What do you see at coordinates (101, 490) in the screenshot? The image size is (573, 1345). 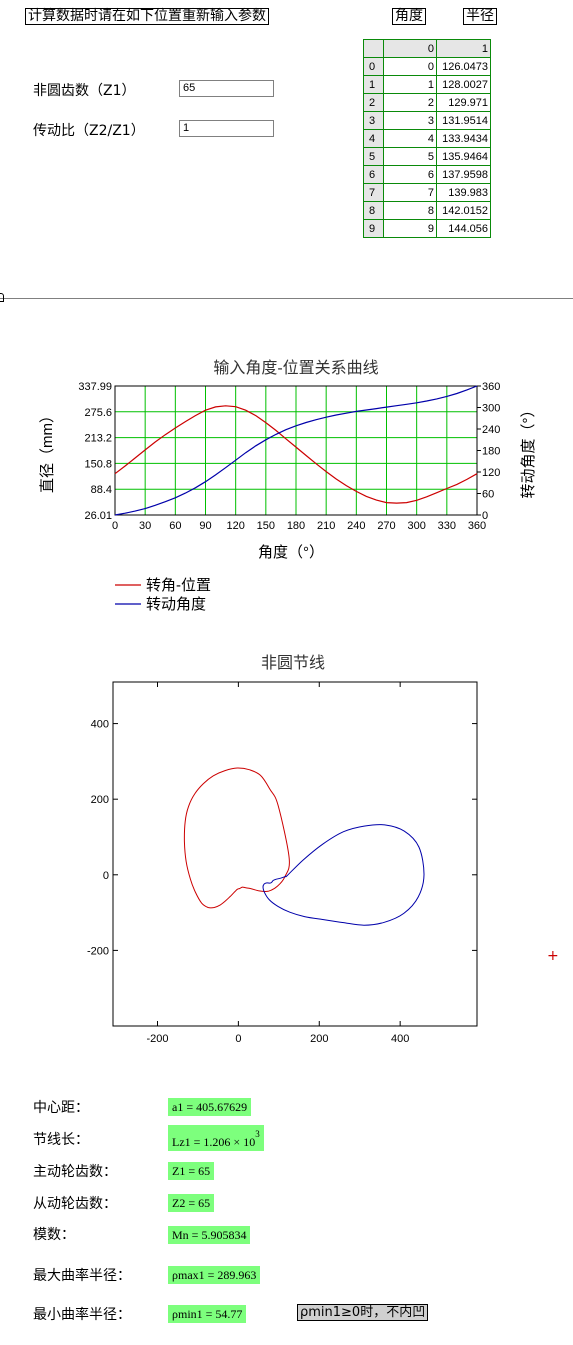 I see `y-tick-label: 88.4` at bounding box center [101, 490].